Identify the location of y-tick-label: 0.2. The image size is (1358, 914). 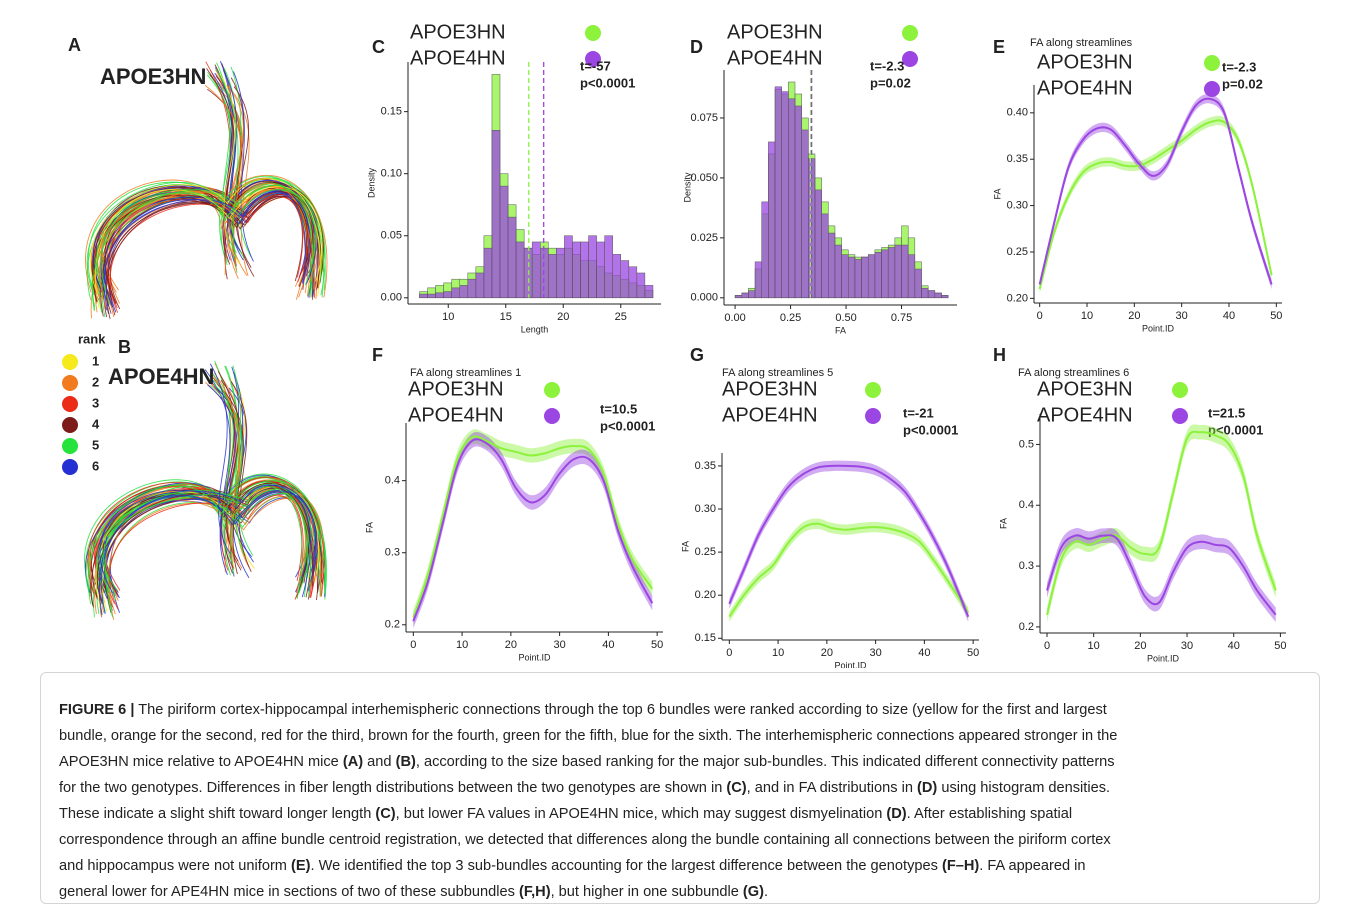
(1026, 627).